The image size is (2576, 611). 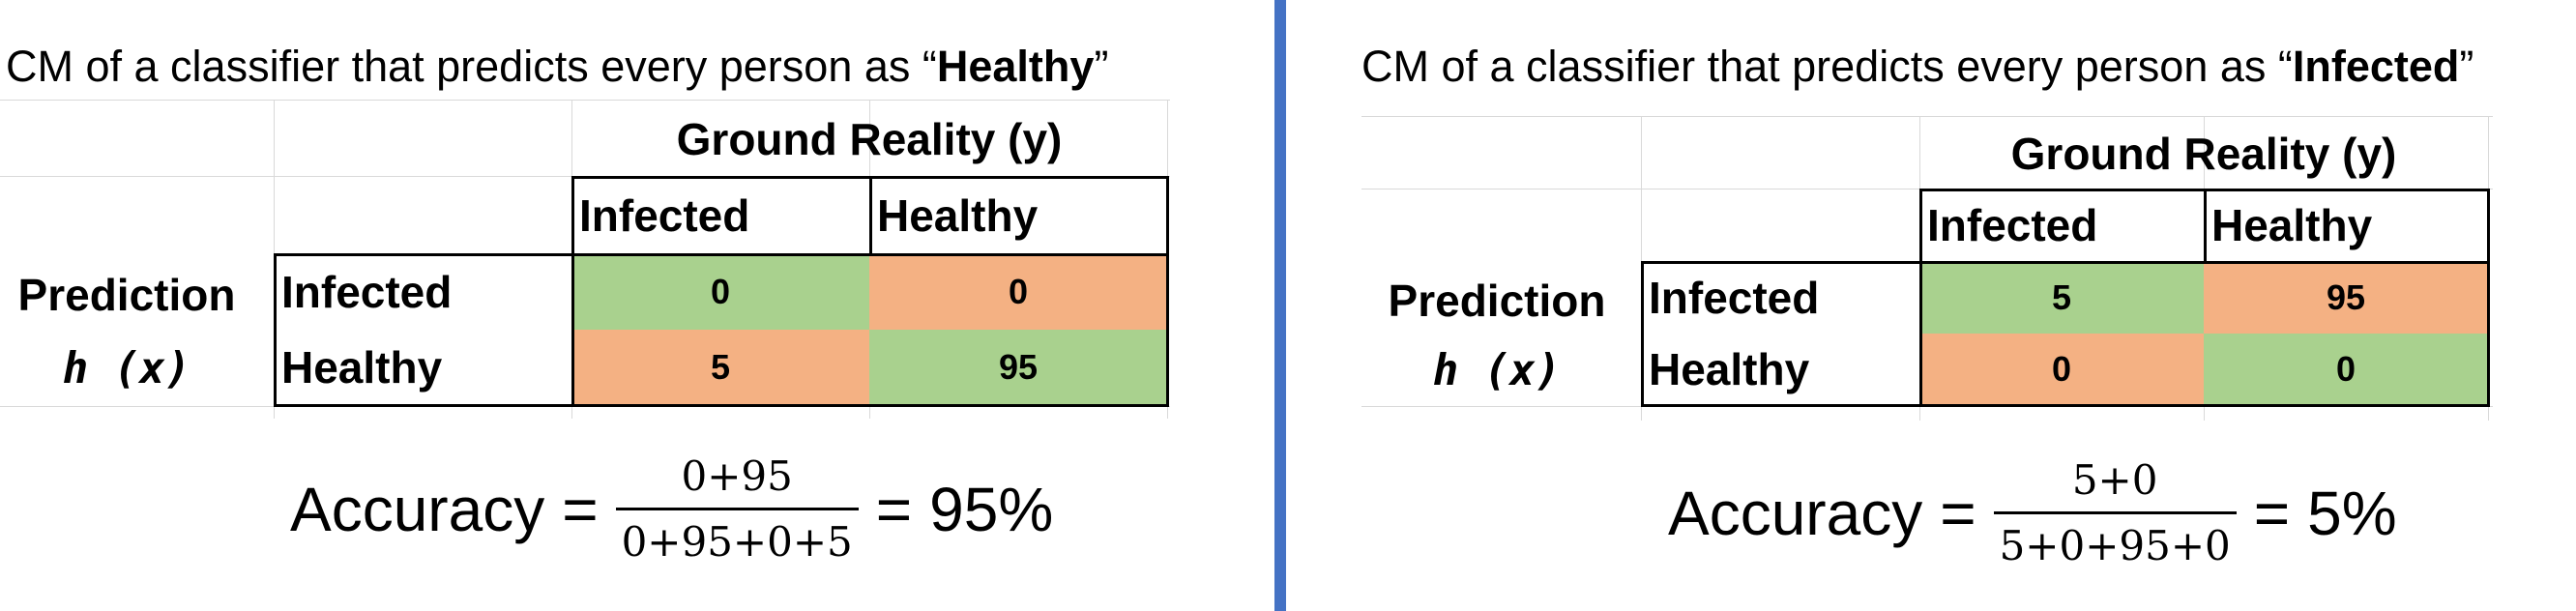 What do you see at coordinates (2346, 298) in the screenshot?
I see `cm-cell-fp: 95` at bounding box center [2346, 298].